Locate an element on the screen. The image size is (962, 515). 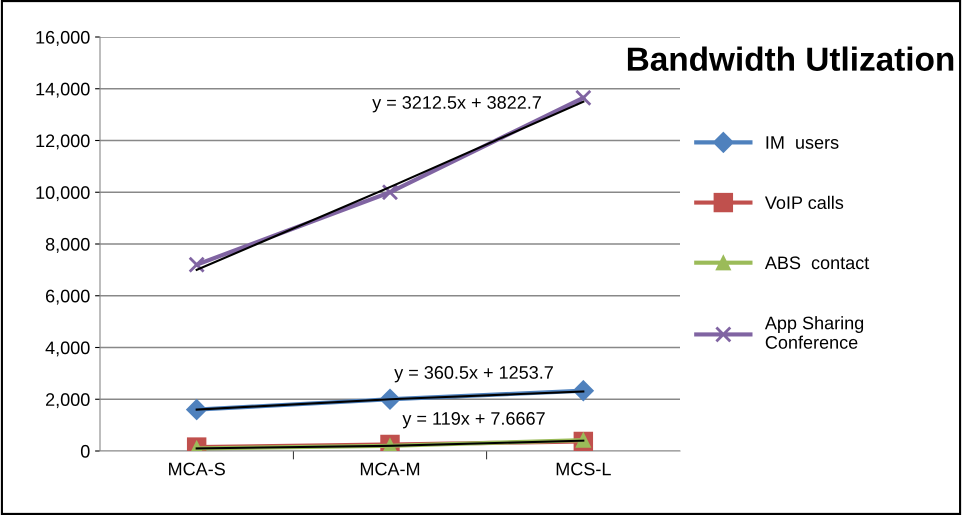
annotation: y = 360.5x + 1253.7 is located at coordinates (473, 374).